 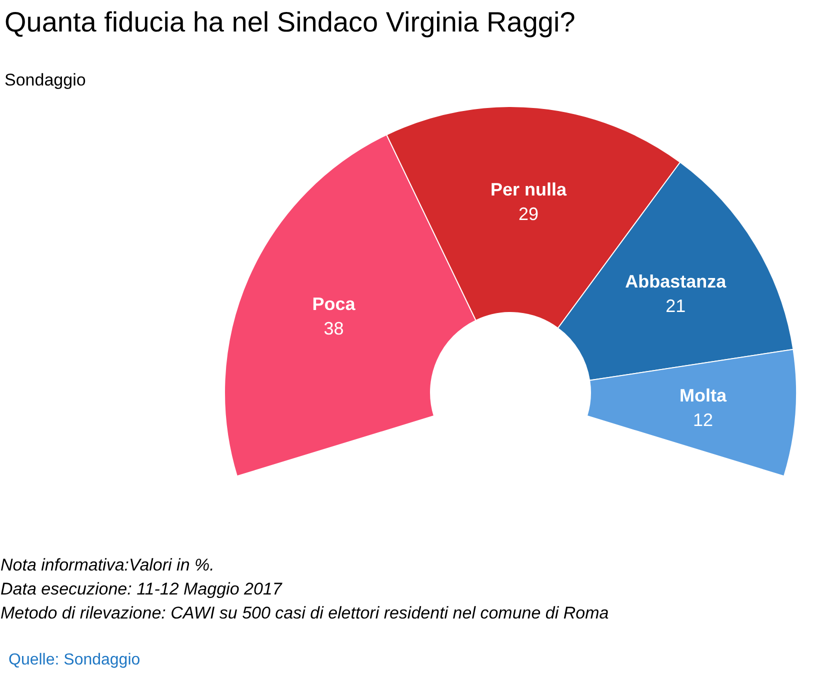 I want to click on data-label: 21, so click(x=676, y=306).